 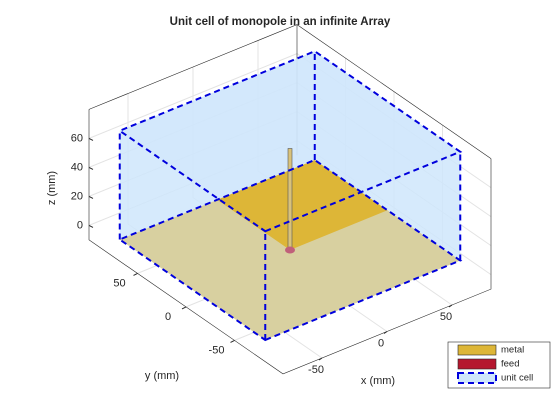 I want to click on legend-label: metal, so click(x=512, y=350).